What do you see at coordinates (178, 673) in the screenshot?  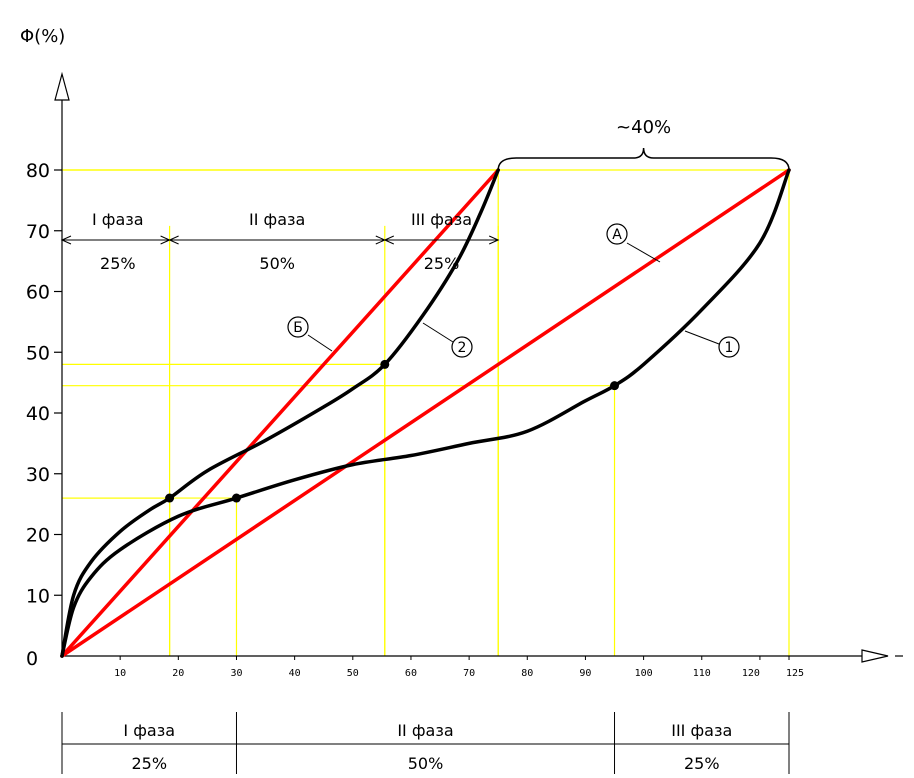 I see `x-tick-label-20: 20` at bounding box center [178, 673].